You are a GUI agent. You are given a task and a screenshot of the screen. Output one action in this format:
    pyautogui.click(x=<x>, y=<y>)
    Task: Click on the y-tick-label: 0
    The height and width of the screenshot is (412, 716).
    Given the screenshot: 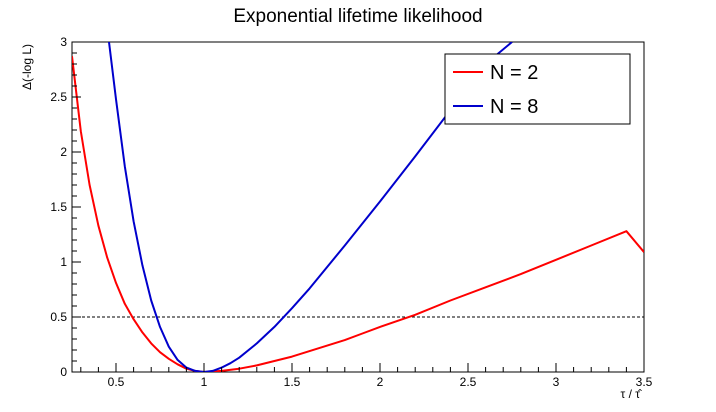 What is the action you would take?
    pyautogui.click(x=63, y=372)
    